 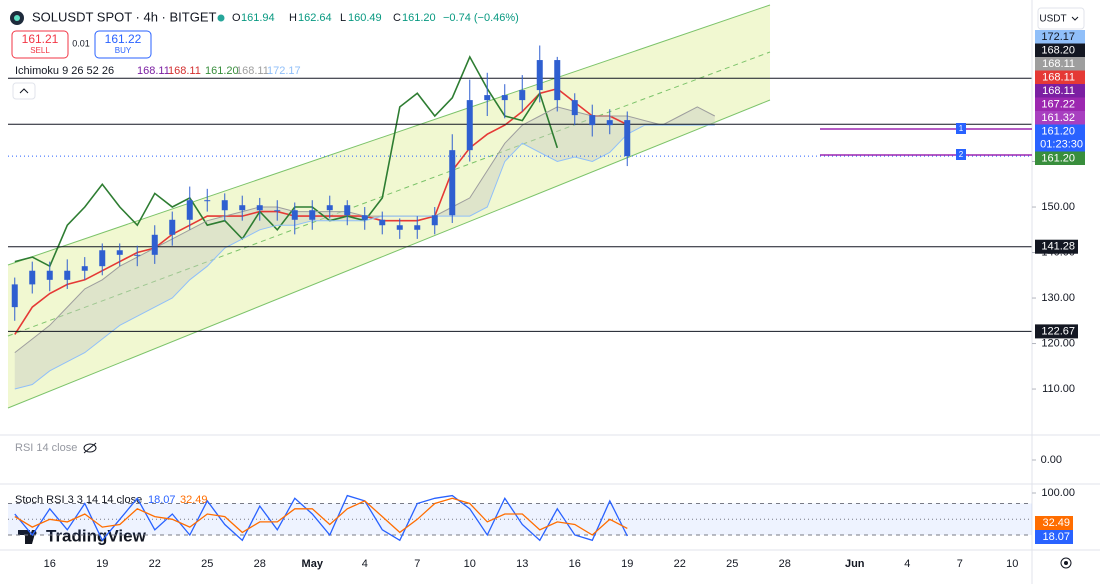 What do you see at coordinates (1056, 523) in the screenshot?
I see `value-label: 32.49` at bounding box center [1056, 523].